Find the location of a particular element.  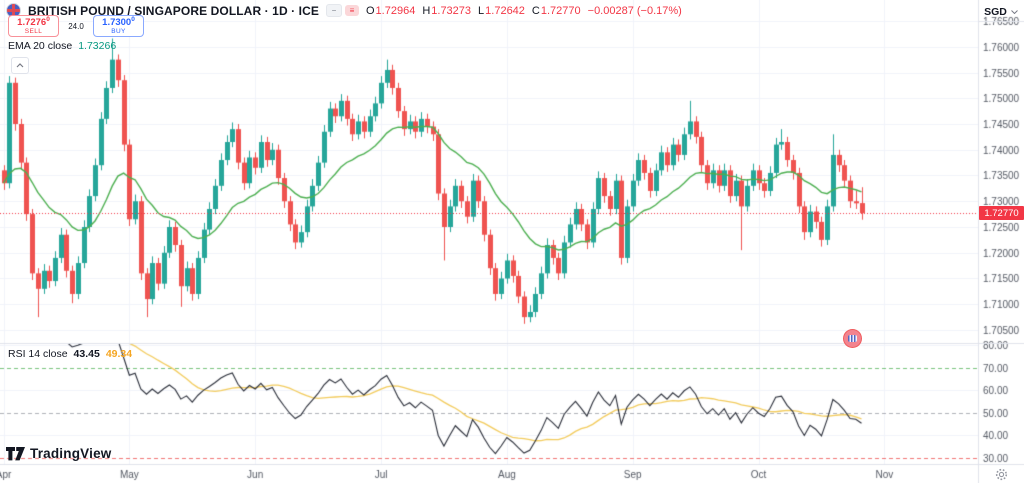

close-label: C is located at coordinates (535, 10).